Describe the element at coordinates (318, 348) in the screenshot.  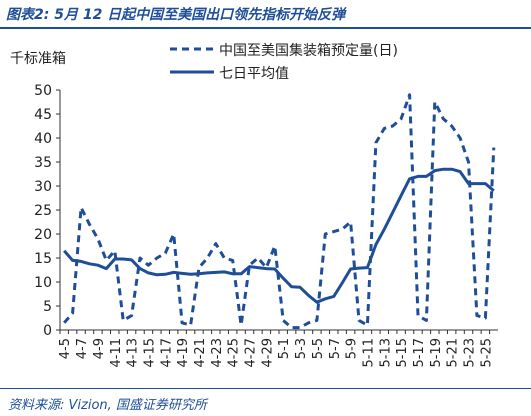
I see `x-tick-label: 5-5` at that location.